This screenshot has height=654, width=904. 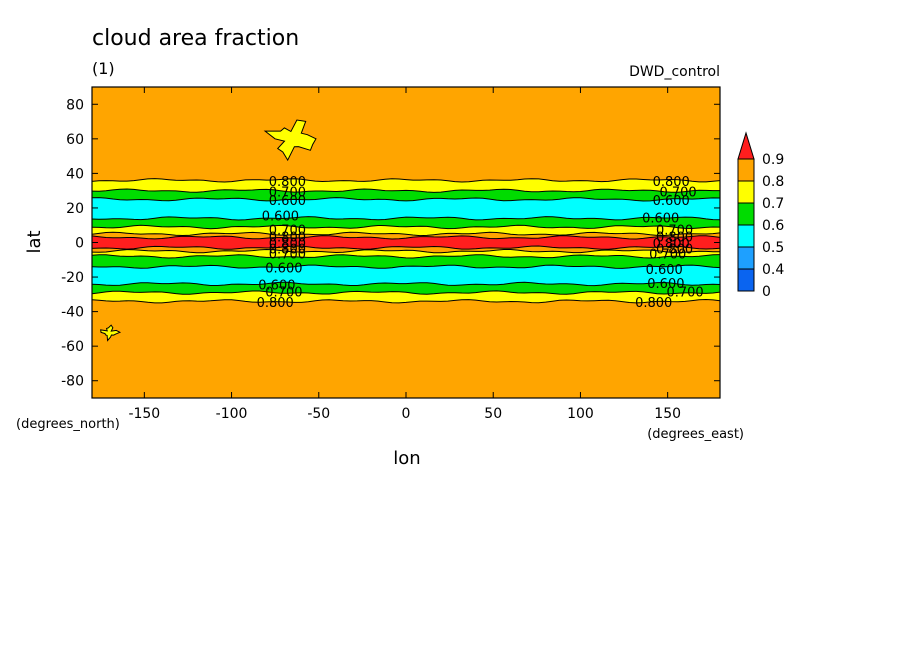 What do you see at coordinates (34, 241) in the screenshot?
I see `y-axis-label: lat` at bounding box center [34, 241].